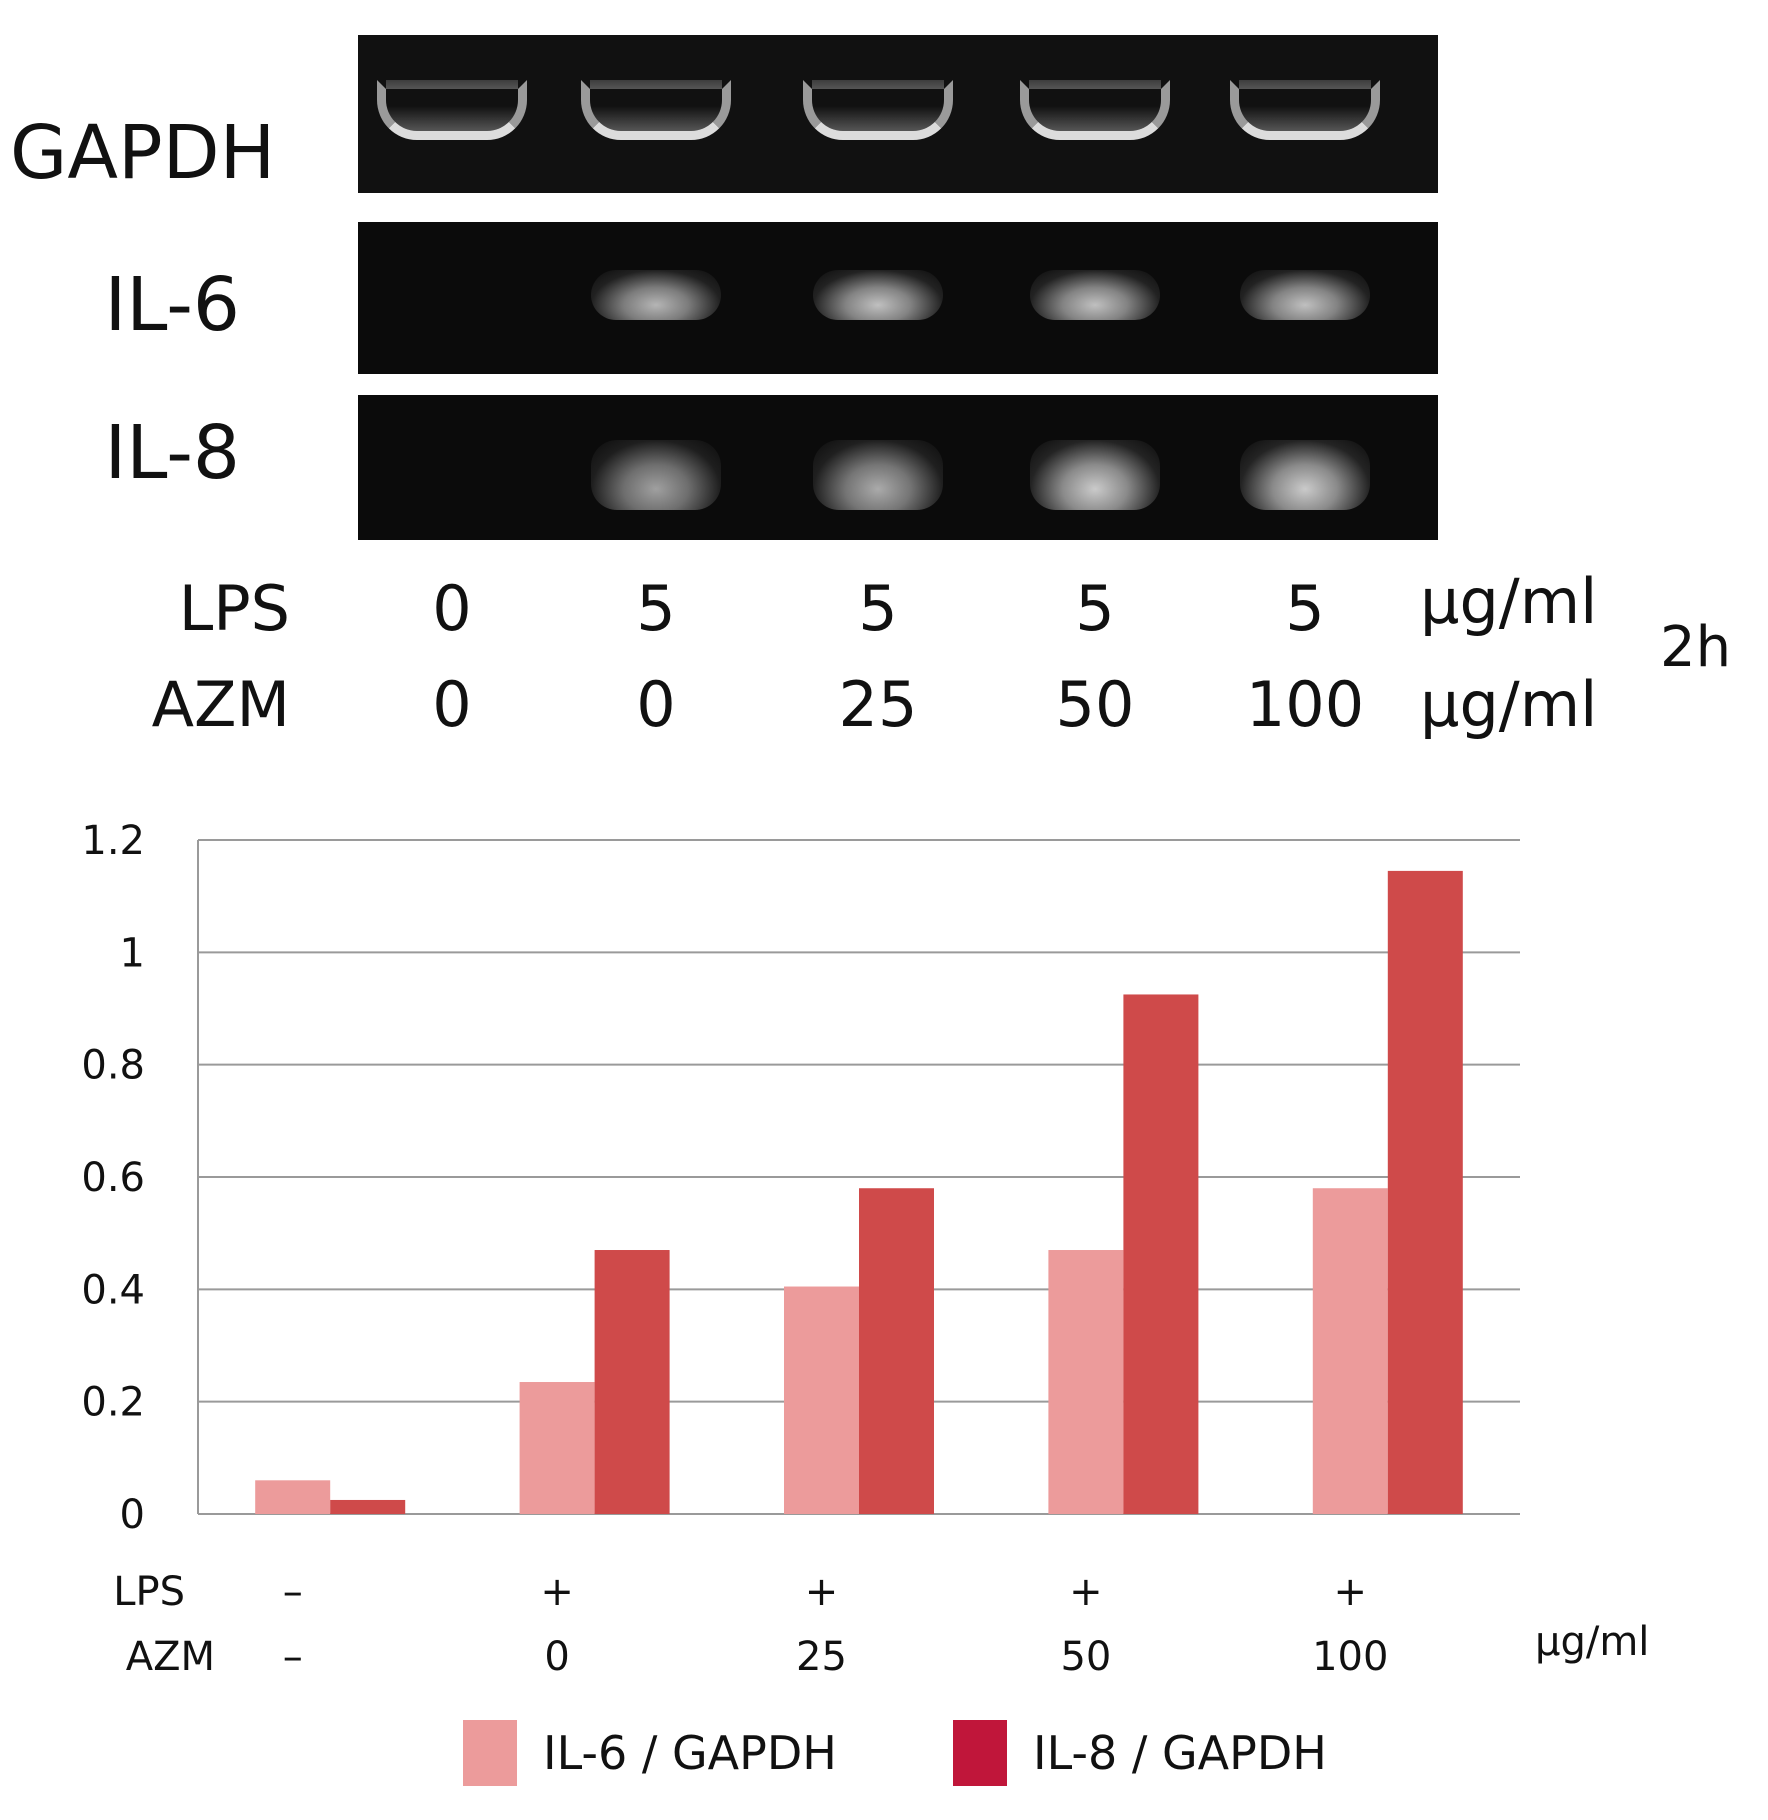 This screenshot has height=1820, width=1768. What do you see at coordinates (170, 1657) in the screenshot?
I see `chart-azm-label: AZM` at bounding box center [170, 1657].